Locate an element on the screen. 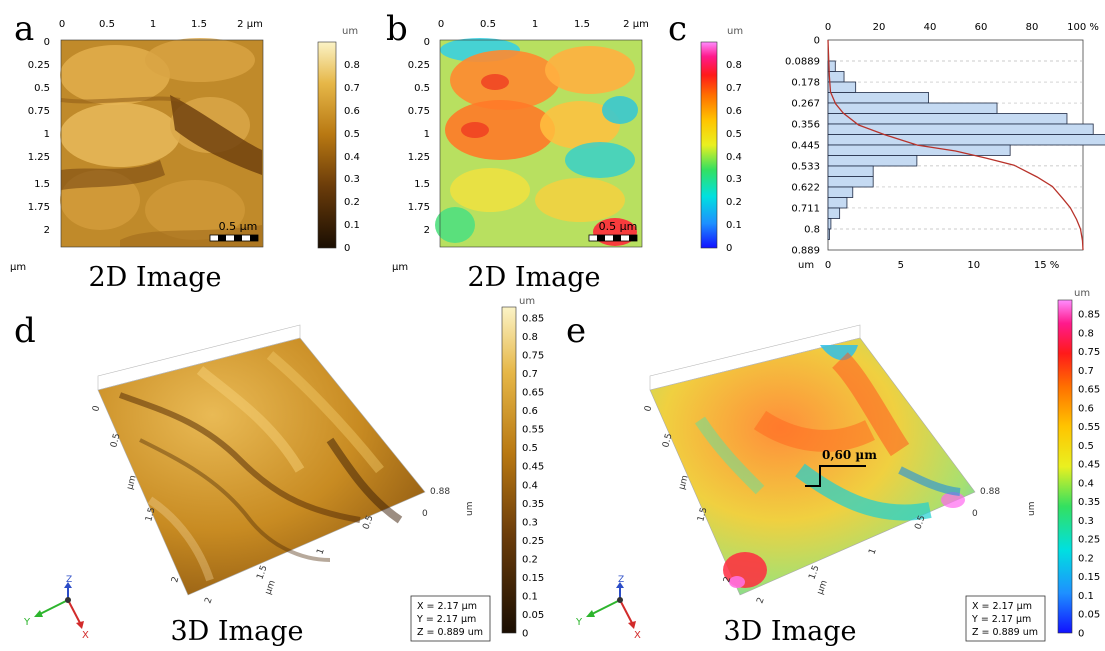 The width and height of the screenshot is (1105, 651). panel-e-measurement-annotation: 0,60 µm is located at coordinates (841, 467).